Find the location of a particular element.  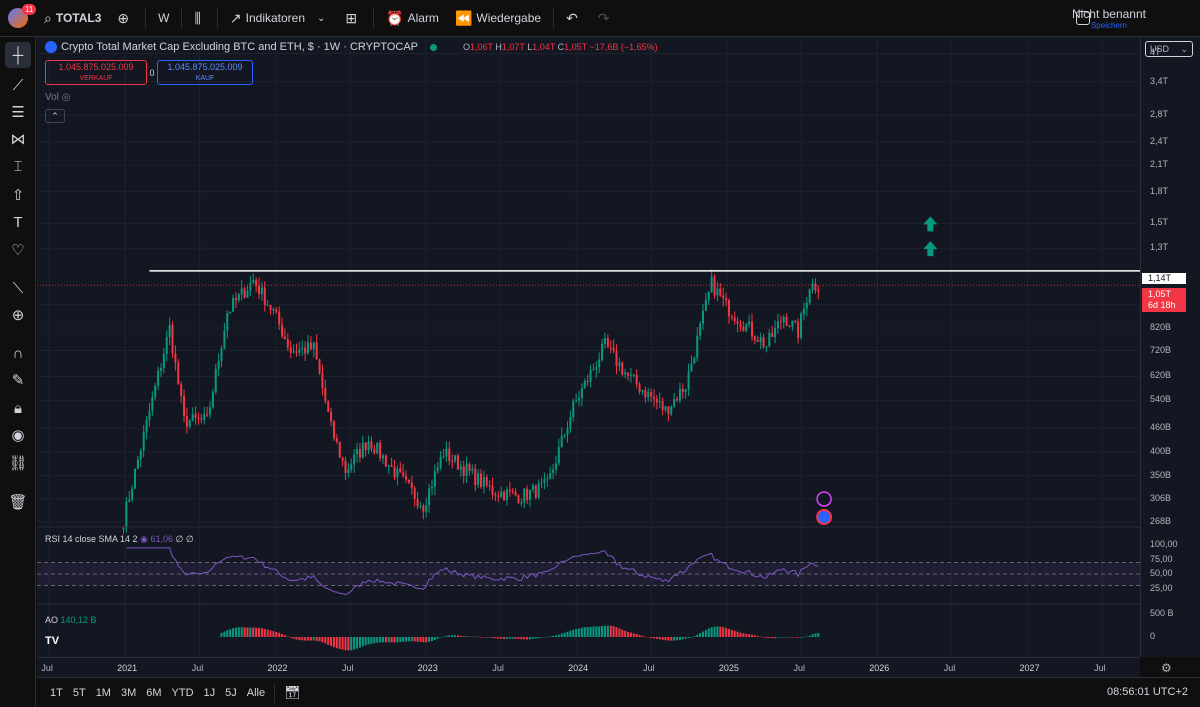

eye-off-icon: ◎ is located at coordinates (66, 97).